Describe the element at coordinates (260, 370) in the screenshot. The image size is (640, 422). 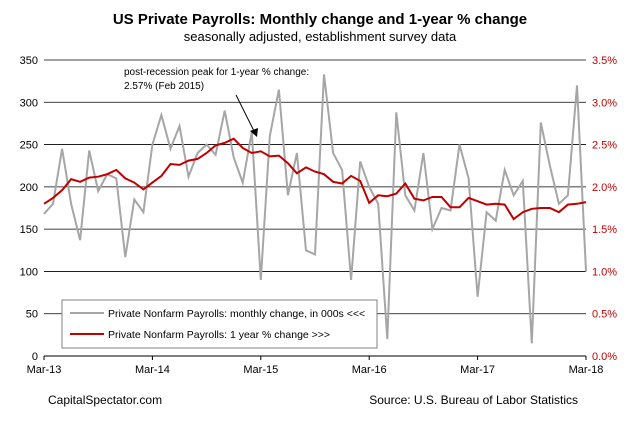
I see `x-tick-label: Mar-15` at that location.